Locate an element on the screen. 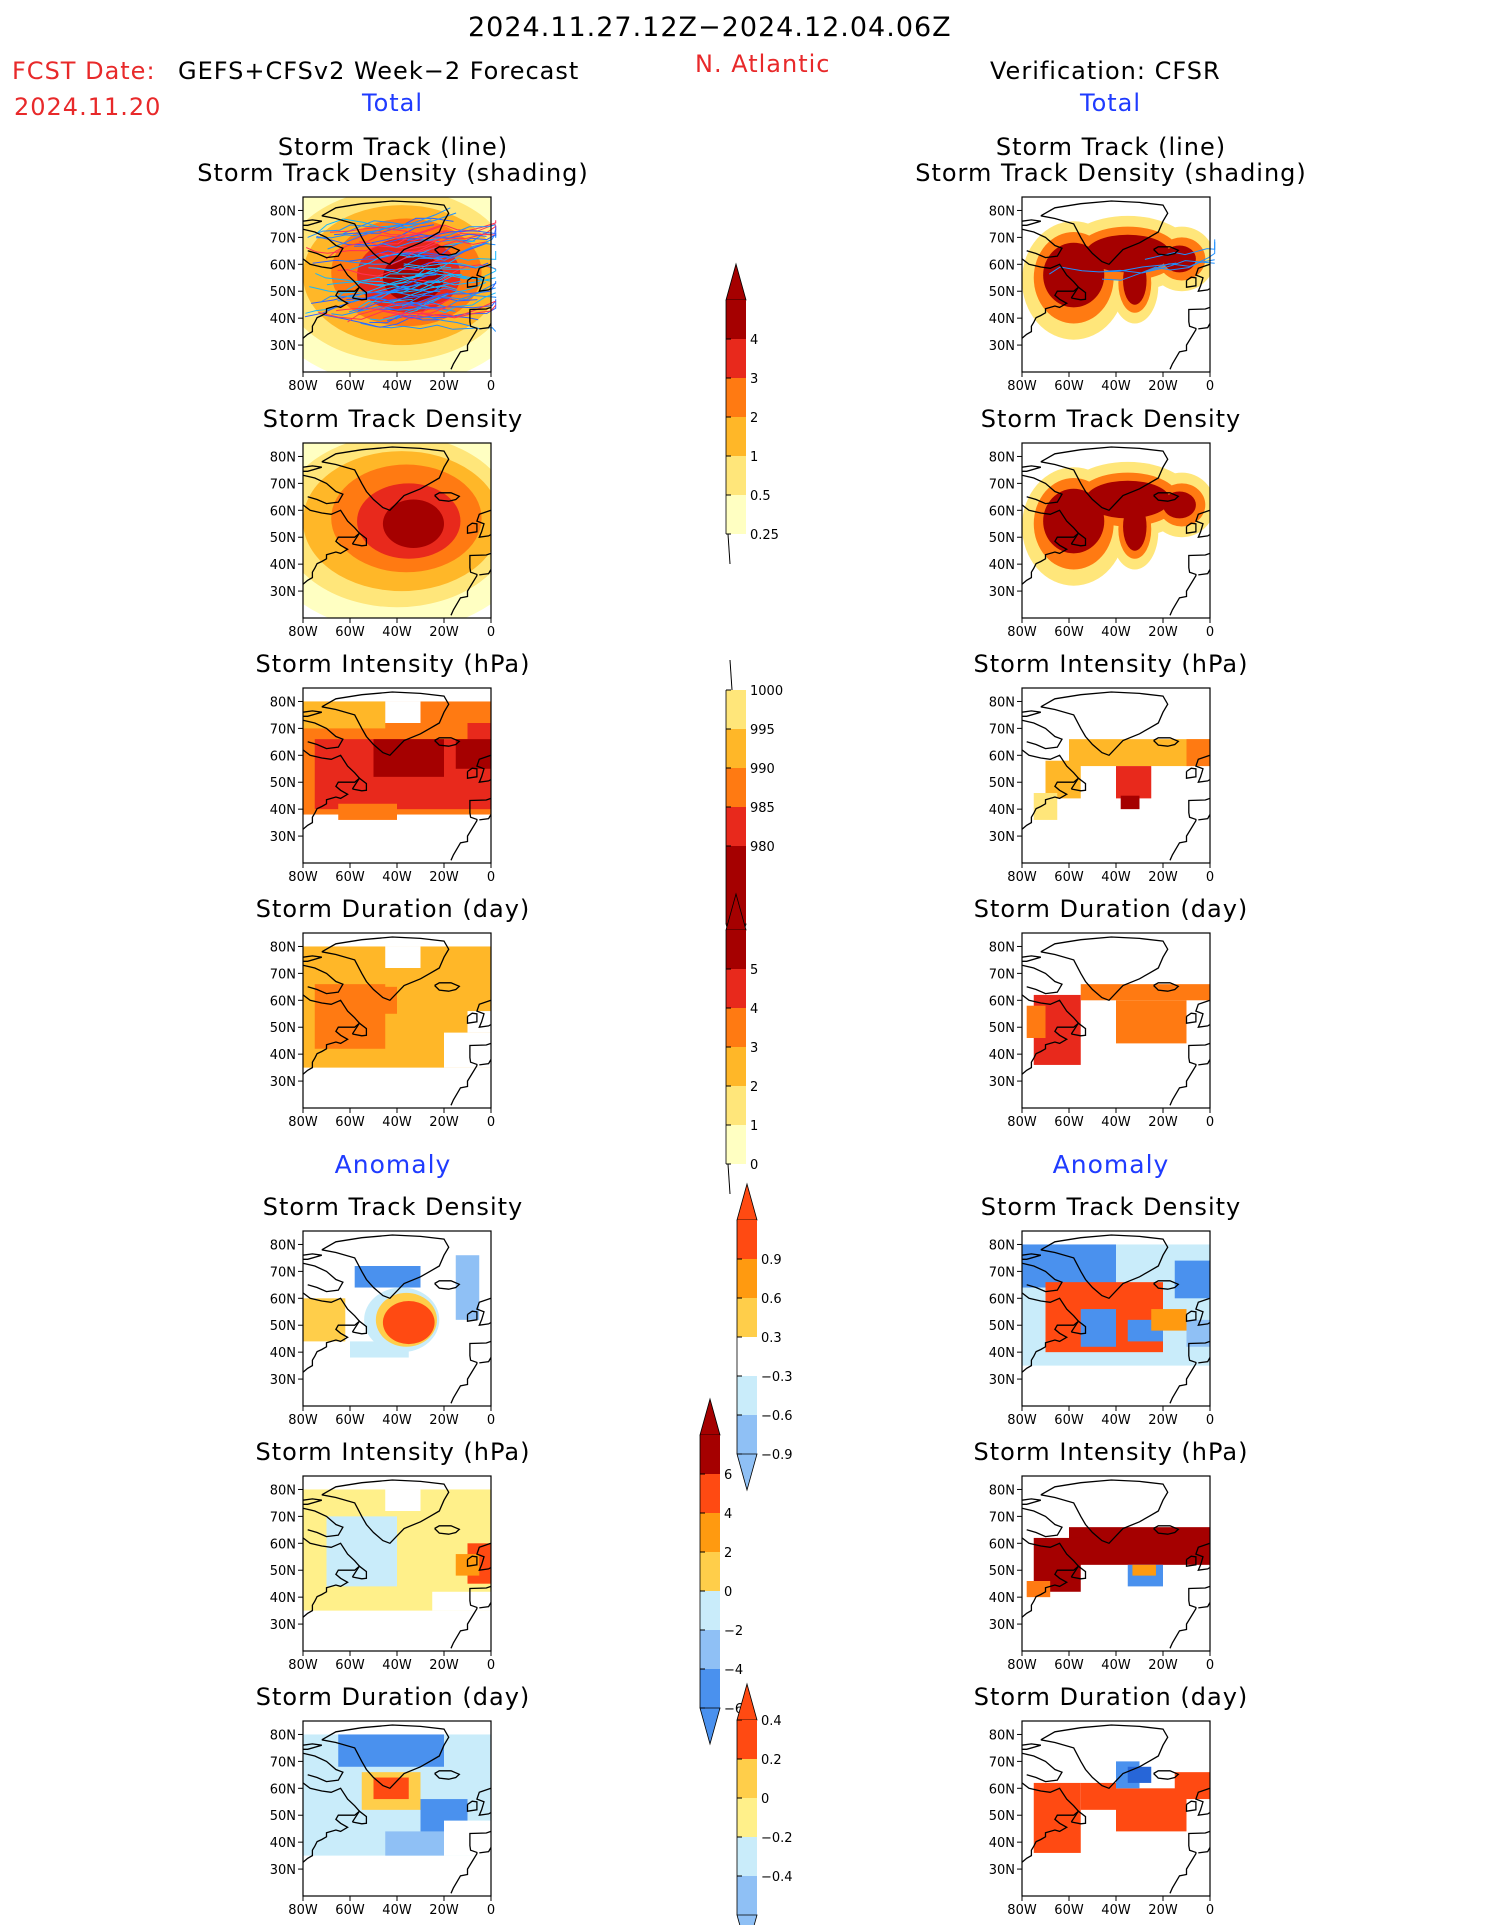 The height and width of the screenshot is (1925, 1487). colorbar-label: 5 is located at coordinates (754, 970).